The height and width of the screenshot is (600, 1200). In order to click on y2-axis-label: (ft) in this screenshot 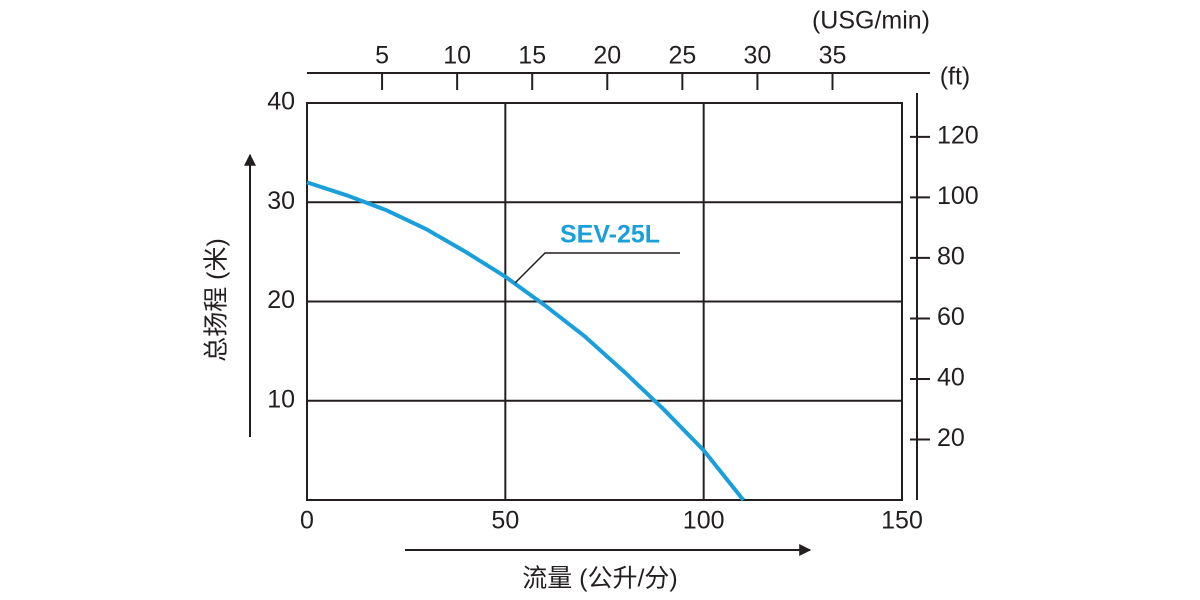, I will do `click(955, 77)`.